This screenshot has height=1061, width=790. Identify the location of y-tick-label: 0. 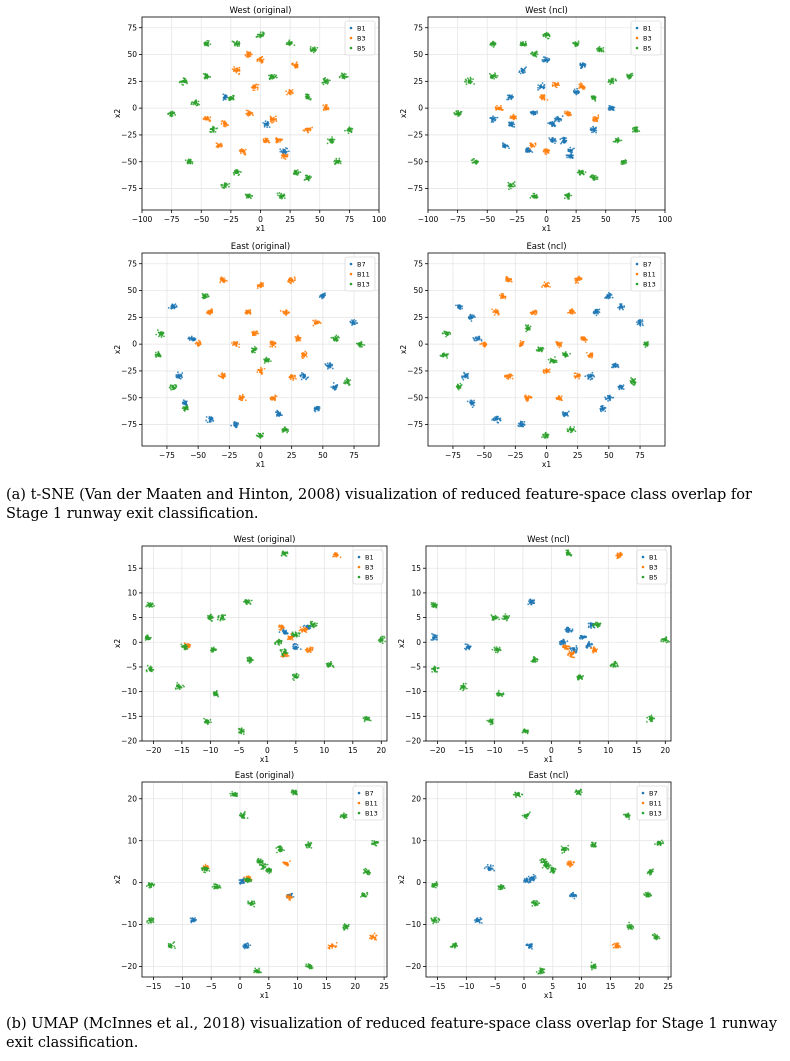
(134, 108).